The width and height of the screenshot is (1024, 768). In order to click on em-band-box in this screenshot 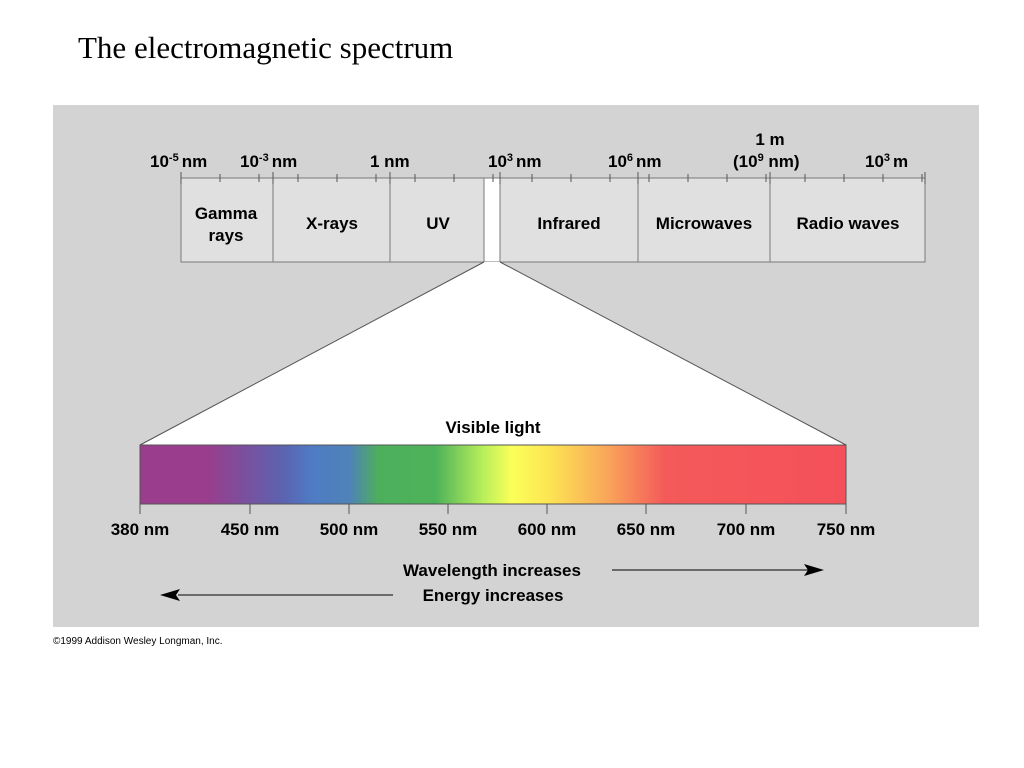, I will do `click(553, 220)`.